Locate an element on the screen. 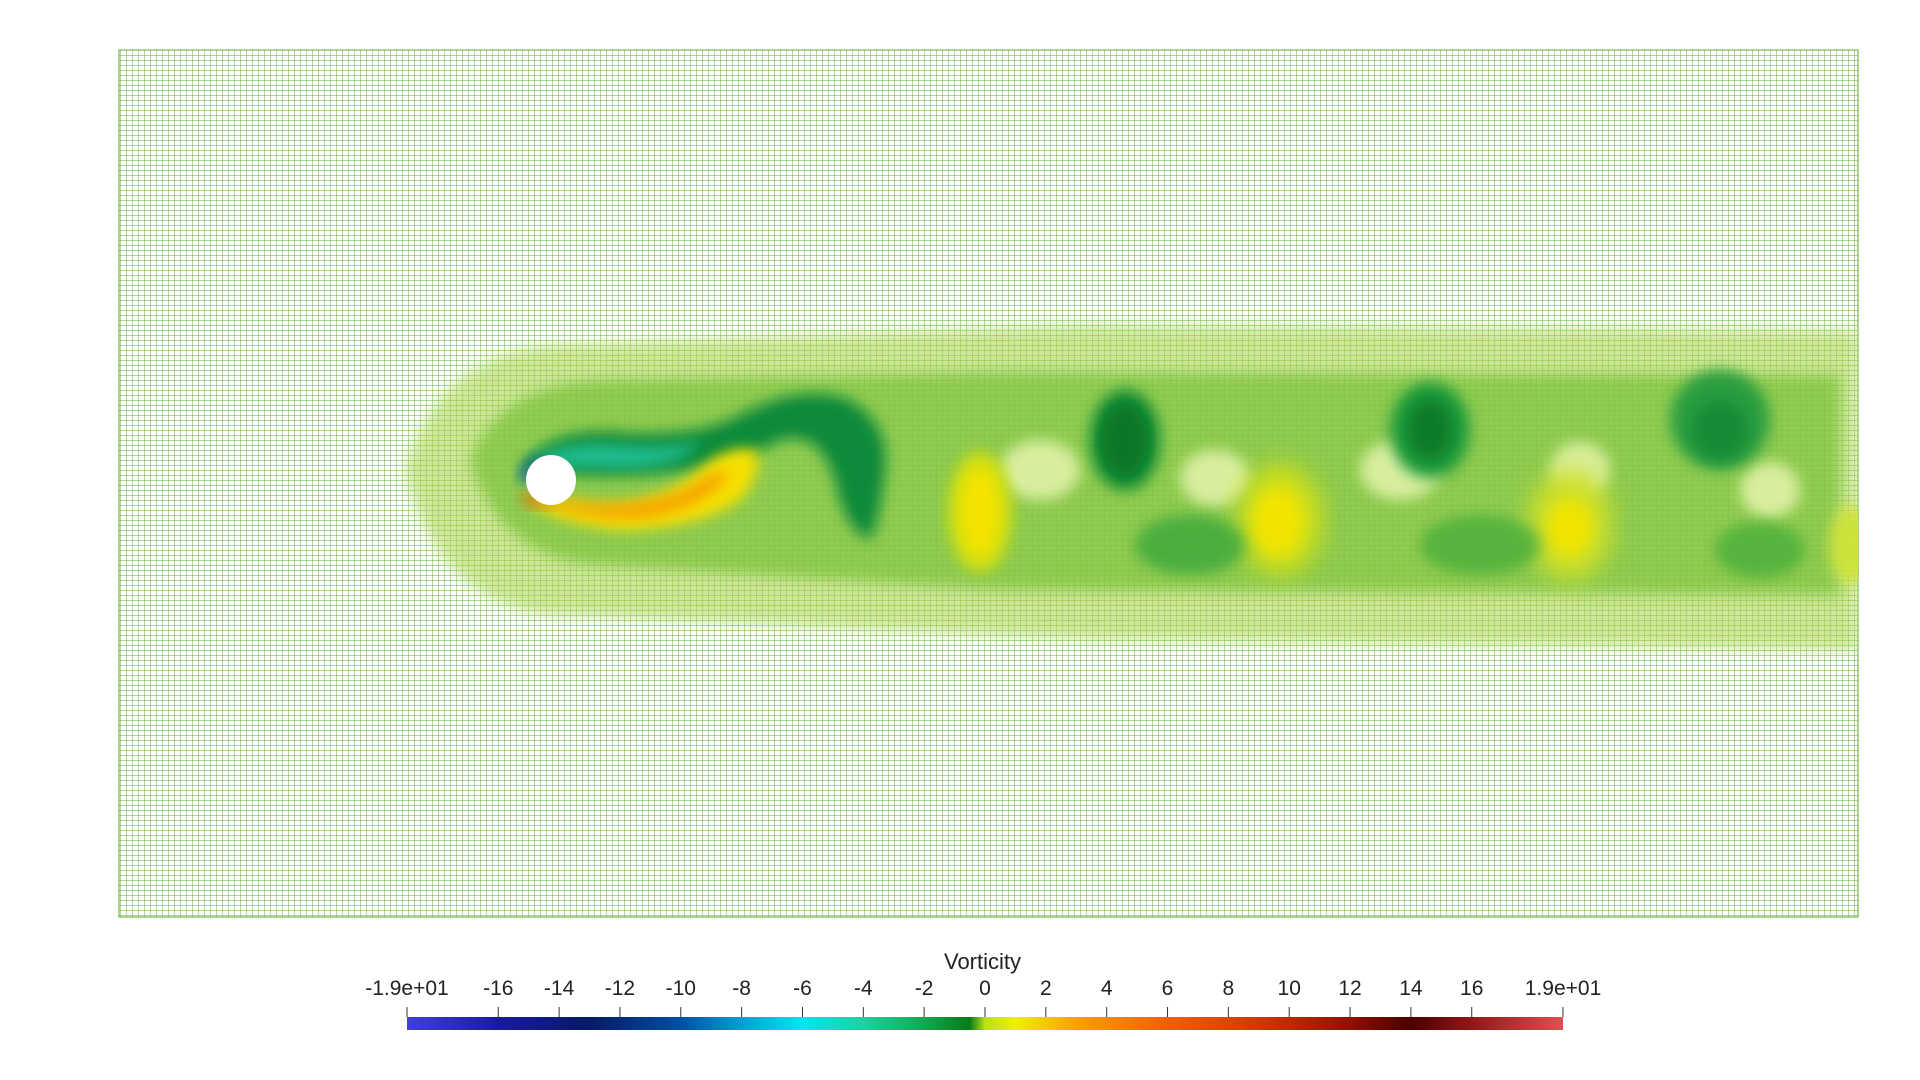 Image resolution: width=1920 pixels, height=1080 pixels. colorbar-tick-label: 4 is located at coordinates (1106, 988).